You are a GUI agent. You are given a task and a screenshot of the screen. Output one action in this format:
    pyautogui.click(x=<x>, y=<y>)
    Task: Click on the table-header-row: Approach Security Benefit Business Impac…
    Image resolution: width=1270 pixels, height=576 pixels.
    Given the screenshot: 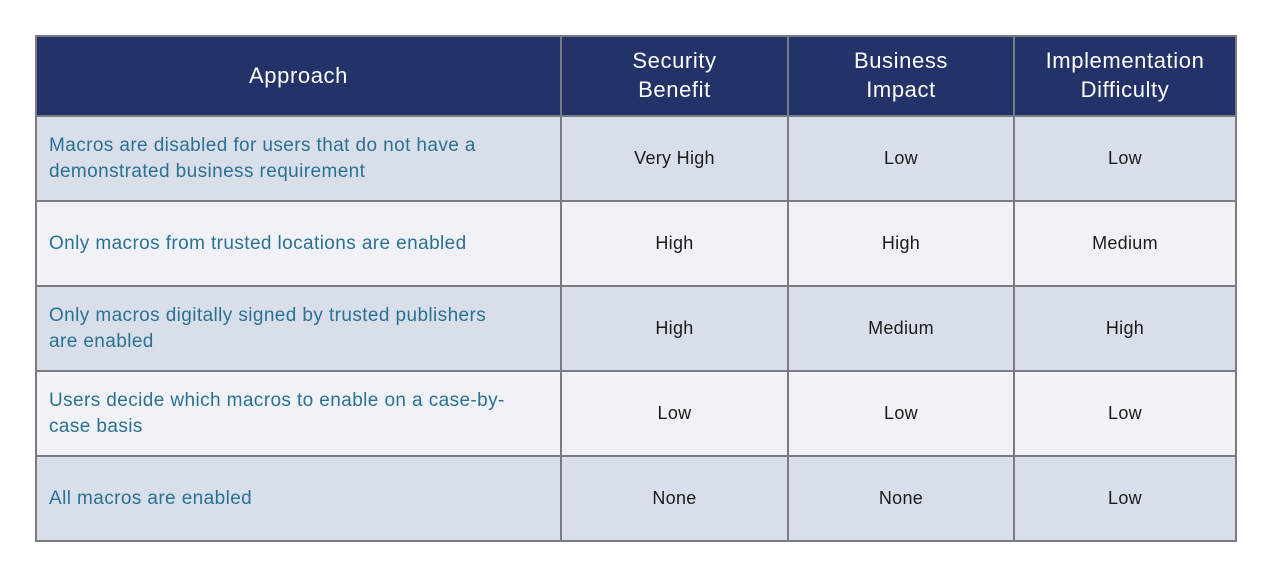 What is the action you would take?
    pyautogui.click(x=636, y=76)
    